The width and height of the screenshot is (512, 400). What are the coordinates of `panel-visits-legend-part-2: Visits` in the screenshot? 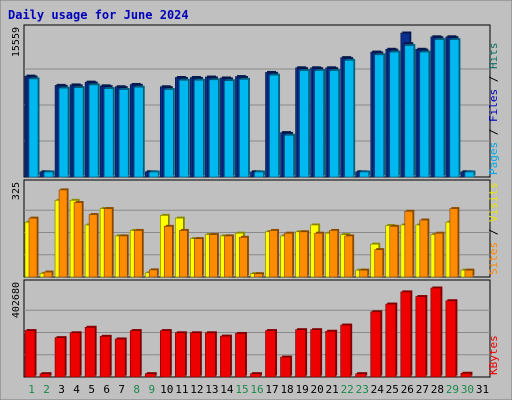 It's located at (493, 202).